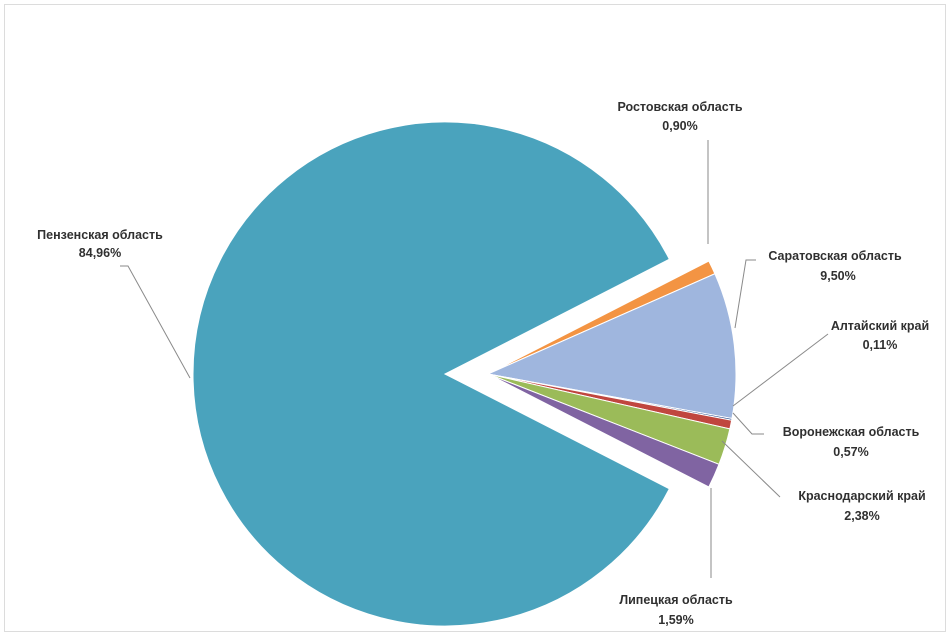 Image resolution: width=952 pixels, height=638 pixels. I want to click on slice-label-altai: Алтайский край 0,11%, so click(880, 335).